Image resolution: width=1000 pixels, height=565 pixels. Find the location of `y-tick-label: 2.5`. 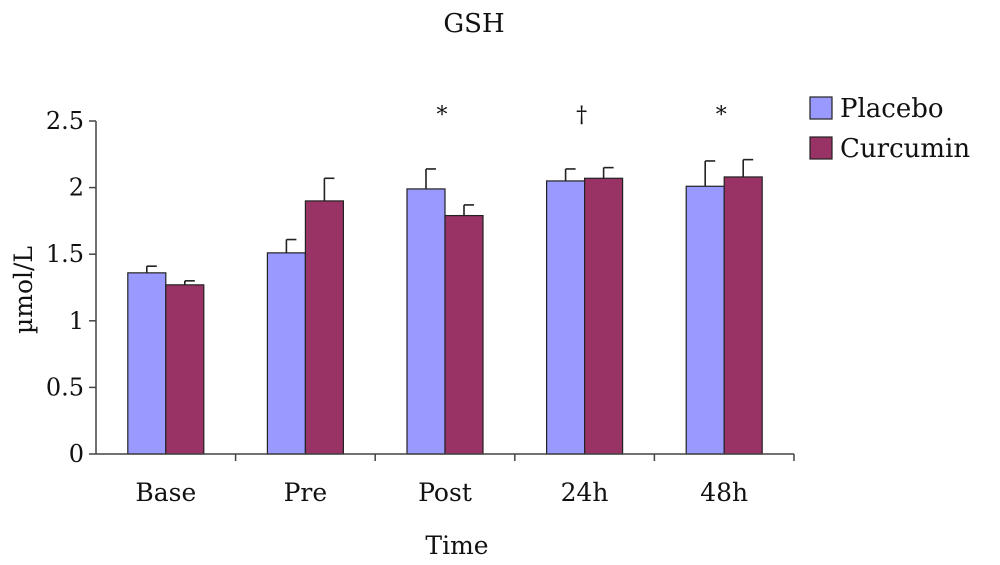

y-tick-label: 2.5 is located at coordinates (65, 121).